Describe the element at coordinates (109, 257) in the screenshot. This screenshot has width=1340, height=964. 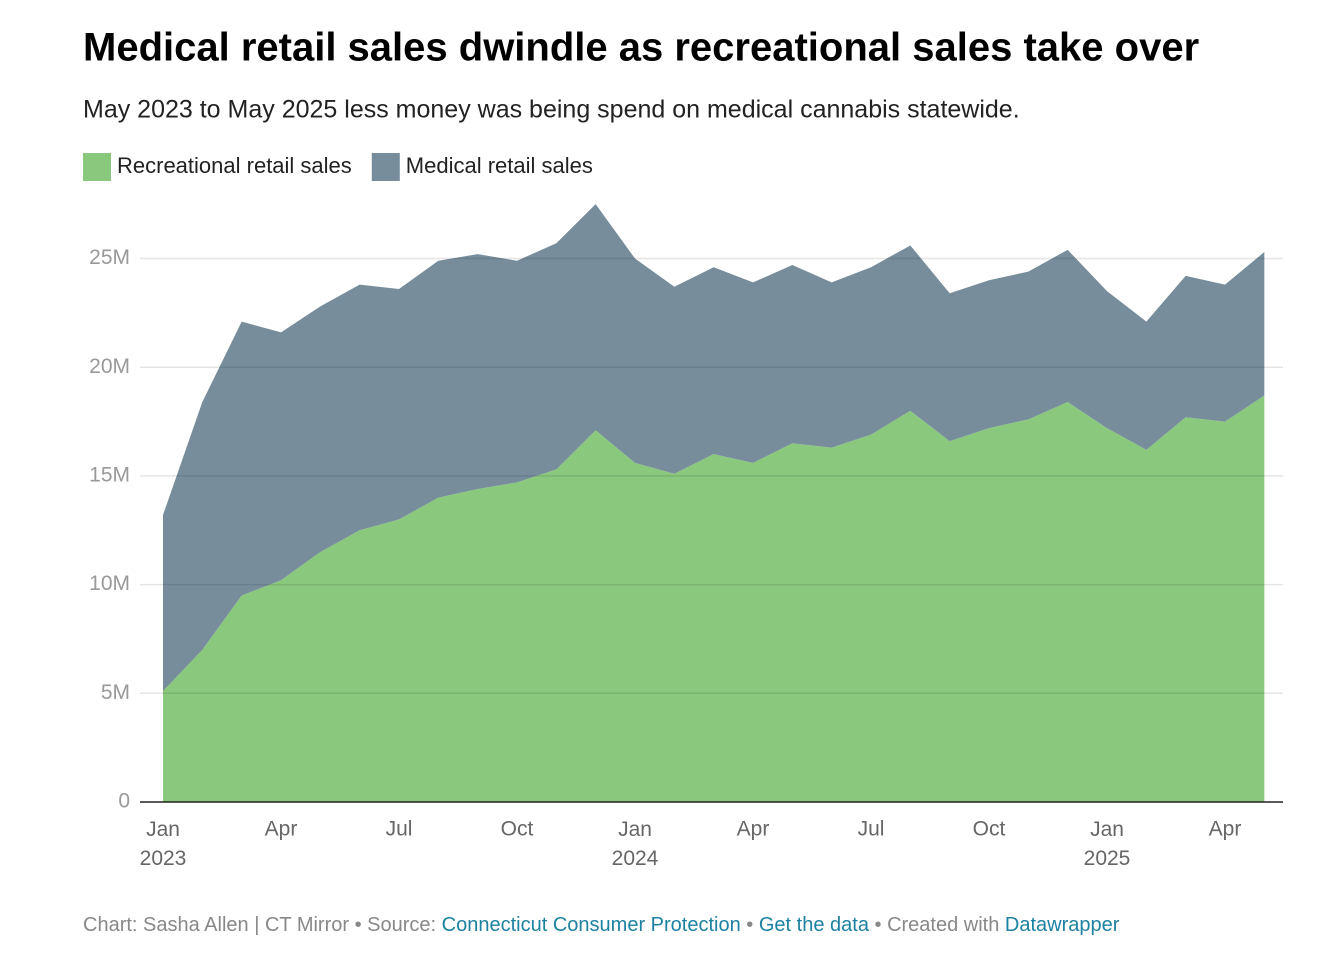
I see `y-tick-label: 25M` at that location.